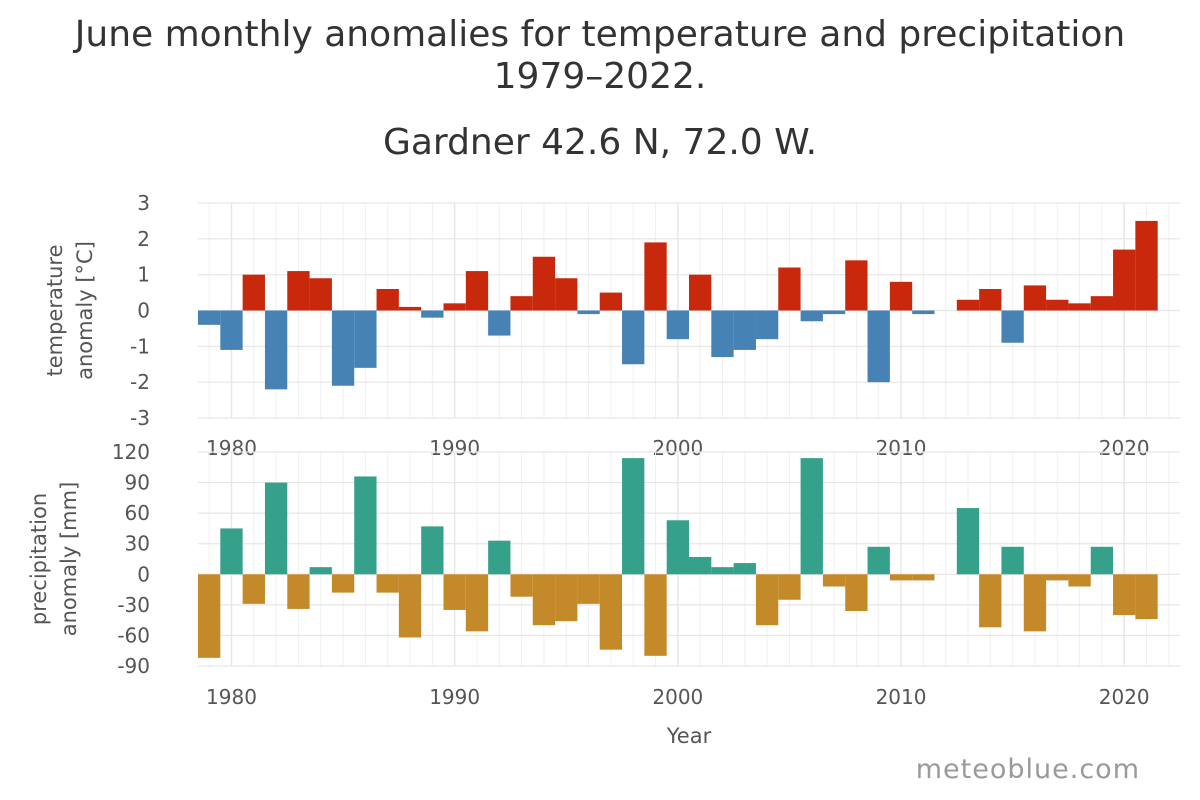 The width and height of the screenshot is (1200, 800). Describe the element at coordinates (600, 76) in the screenshot. I see `chart-title-years: 1979–2022.` at that location.